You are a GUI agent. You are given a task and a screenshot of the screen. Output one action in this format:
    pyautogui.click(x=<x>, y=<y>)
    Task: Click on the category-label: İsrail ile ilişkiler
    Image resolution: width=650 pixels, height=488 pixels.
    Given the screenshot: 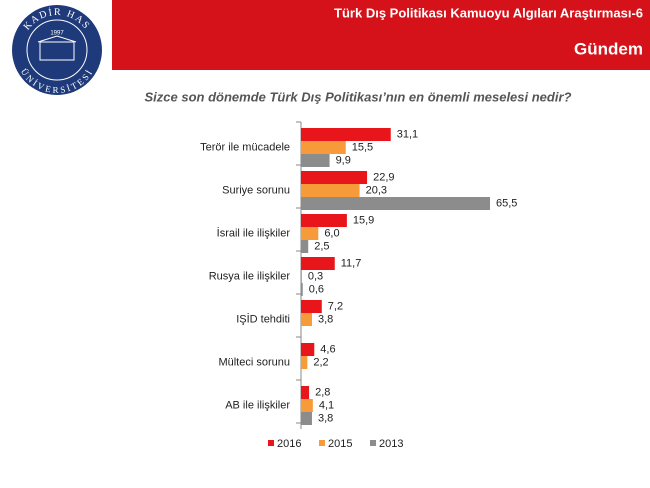 What is the action you would take?
    pyautogui.click(x=254, y=232)
    